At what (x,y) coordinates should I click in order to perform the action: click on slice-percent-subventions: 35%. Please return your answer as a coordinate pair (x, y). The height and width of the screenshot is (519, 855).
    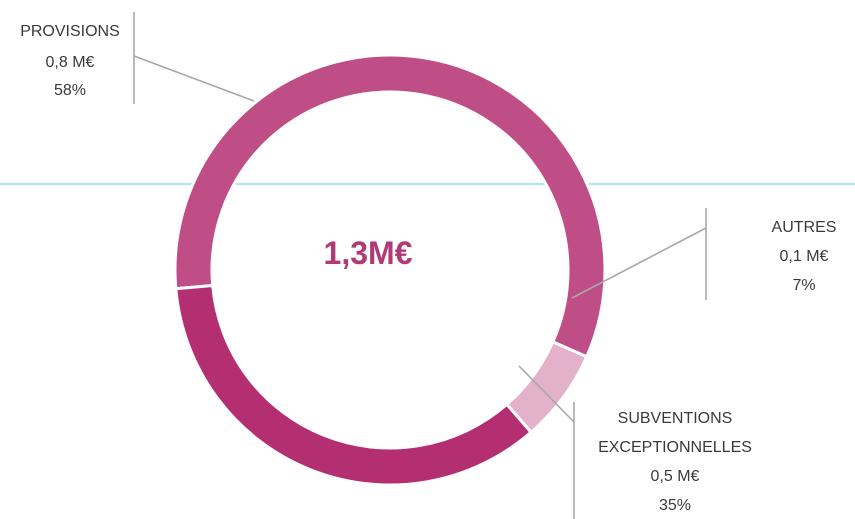
    Looking at the image, I should click on (675, 505).